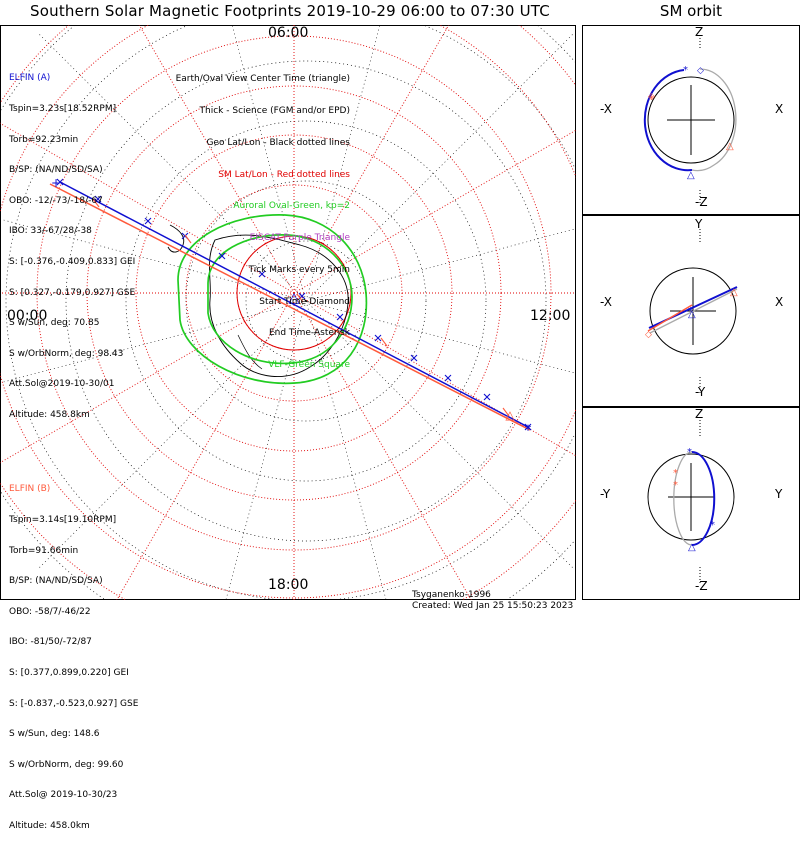  What do you see at coordinates (30, 489) in the screenshot?
I see `spacecraft-b-name: ELFIN (B)` at bounding box center [30, 489].